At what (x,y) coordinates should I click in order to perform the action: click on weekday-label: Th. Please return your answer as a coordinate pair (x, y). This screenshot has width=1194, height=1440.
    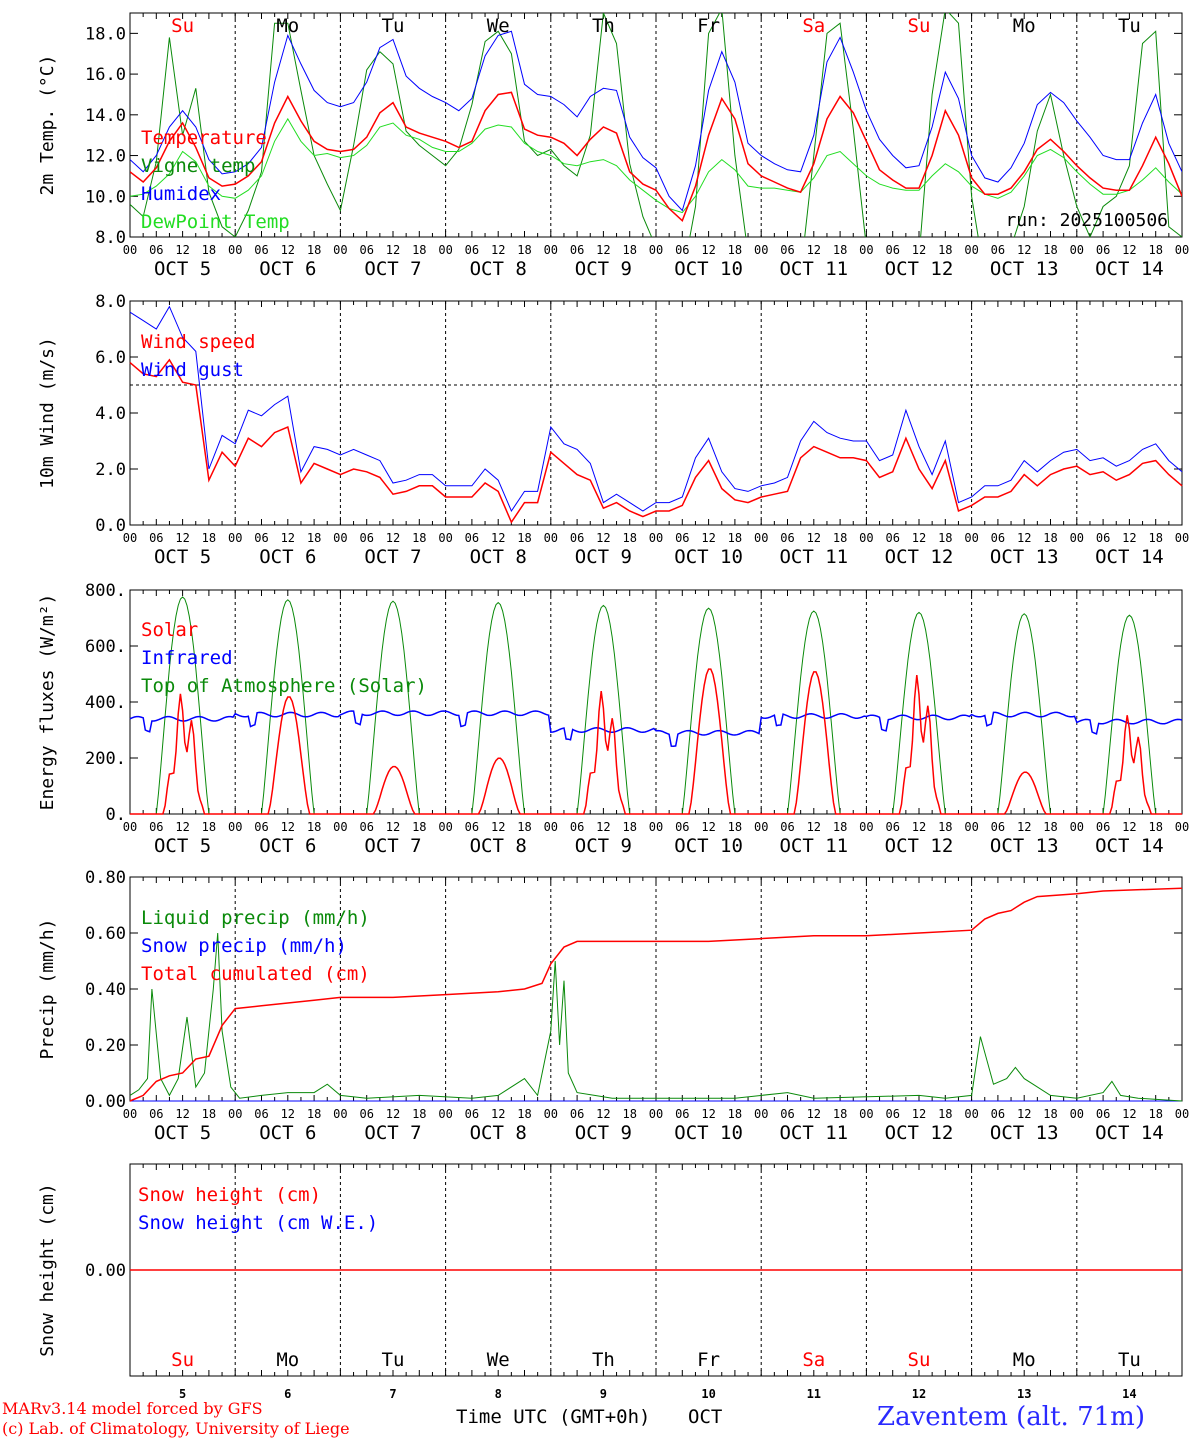
    Looking at the image, I should click on (603, 1360).